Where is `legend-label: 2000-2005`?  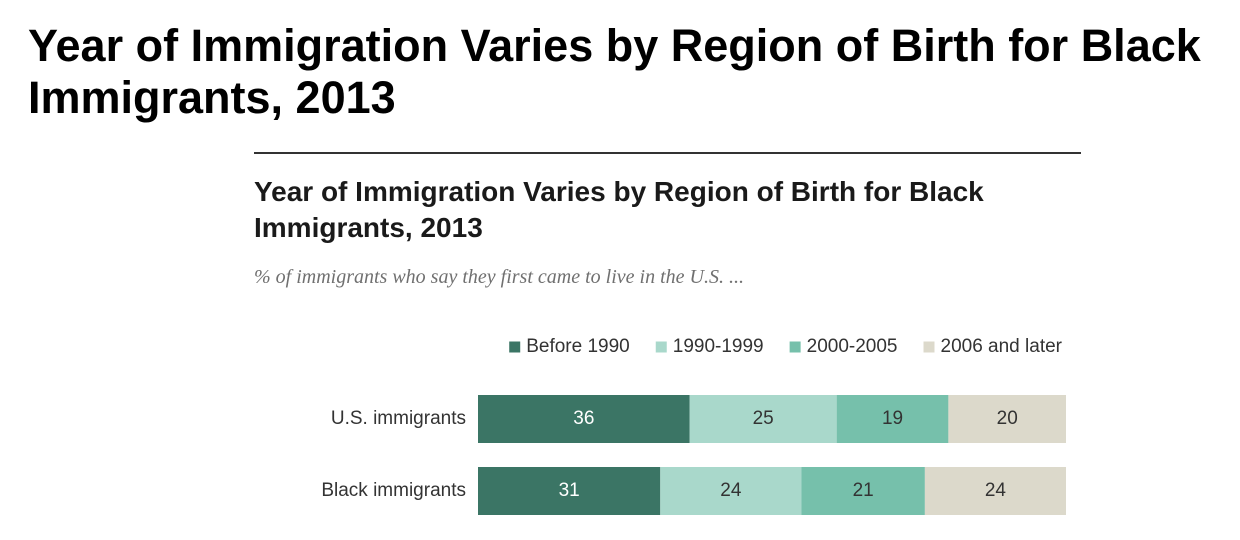
legend-label: 2000-2005 is located at coordinates (852, 346).